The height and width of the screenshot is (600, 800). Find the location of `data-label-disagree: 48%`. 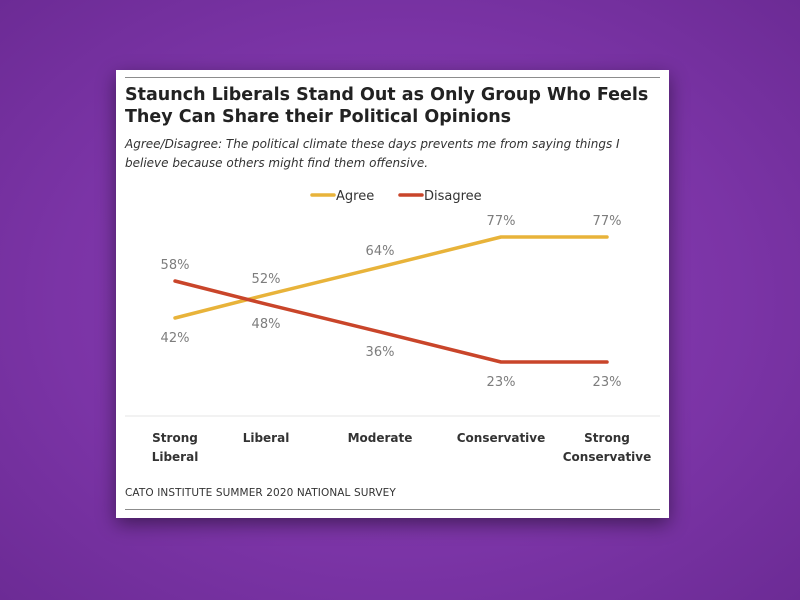

data-label-disagree: 48% is located at coordinates (266, 324).